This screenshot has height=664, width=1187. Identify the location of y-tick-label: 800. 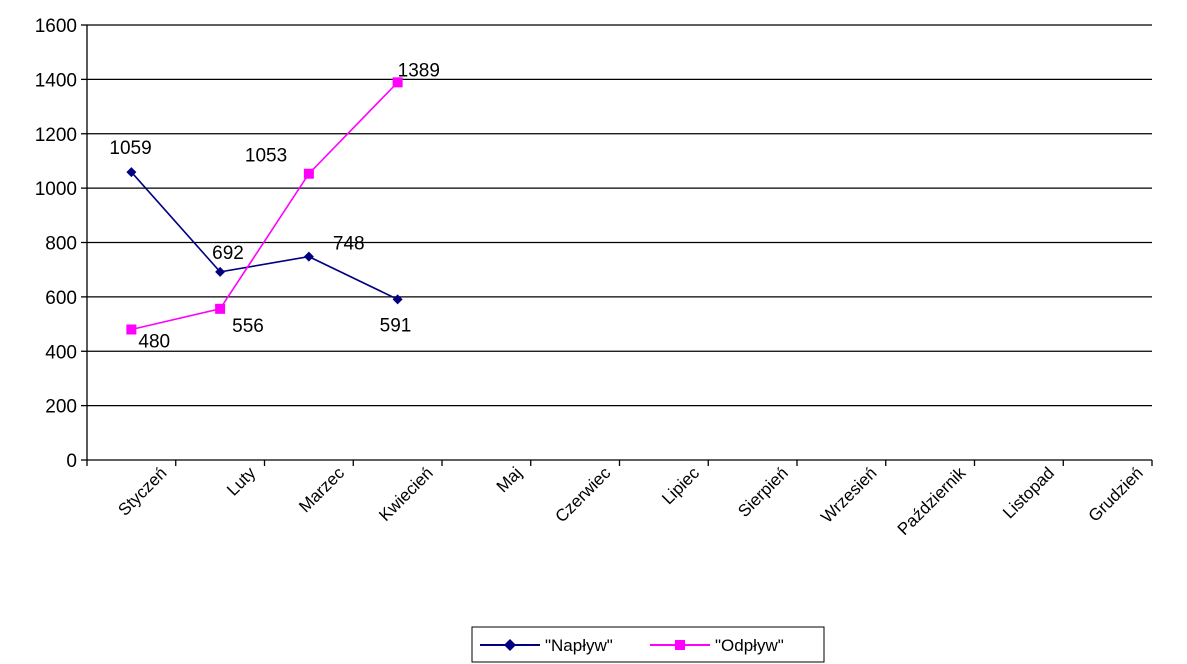
(61, 244).